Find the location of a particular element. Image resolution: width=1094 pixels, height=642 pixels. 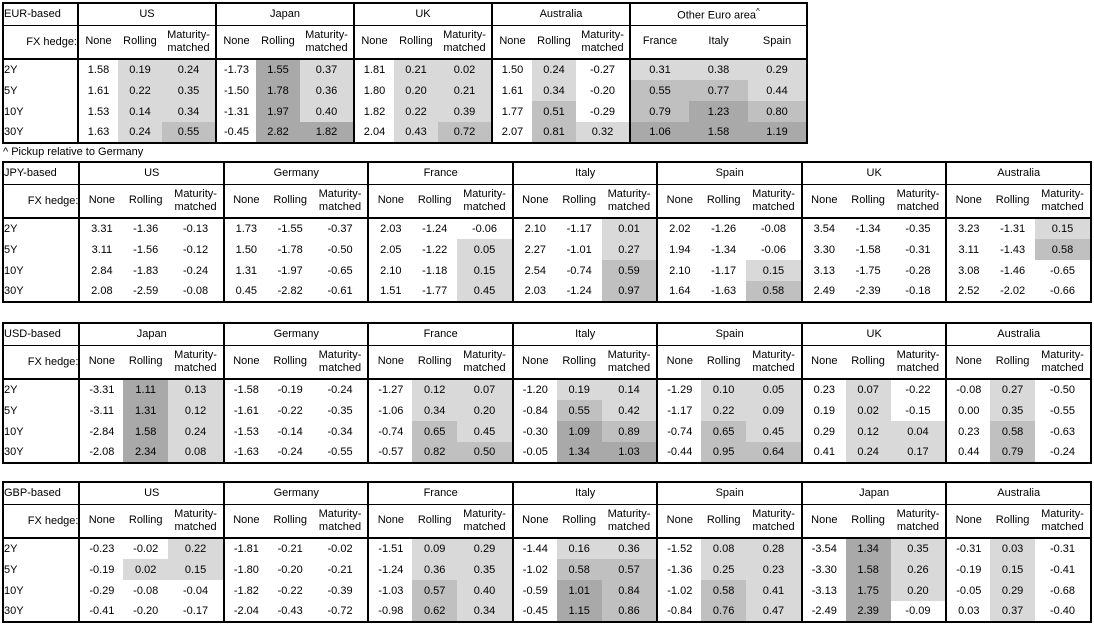

value-cell: -0.24 is located at coordinates (196, 270).